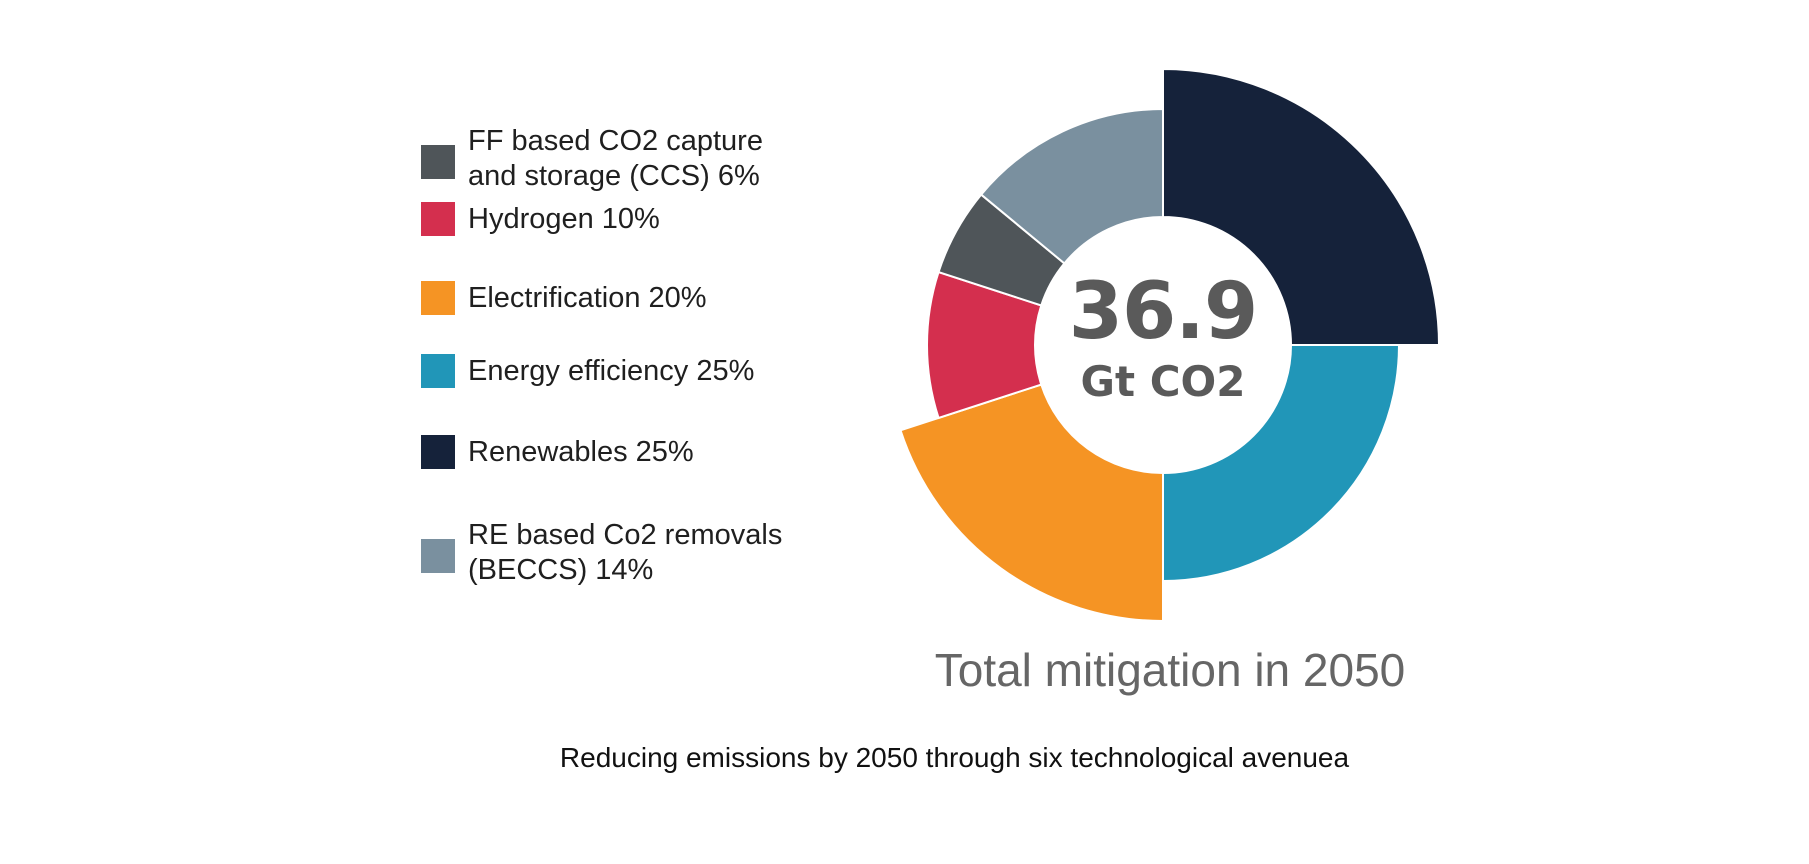 Image resolution: width=1809 pixels, height=864 pixels. What do you see at coordinates (438, 452) in the screenshot?
I see `legend-swatch-renewables` at bounding box center [438, 452].